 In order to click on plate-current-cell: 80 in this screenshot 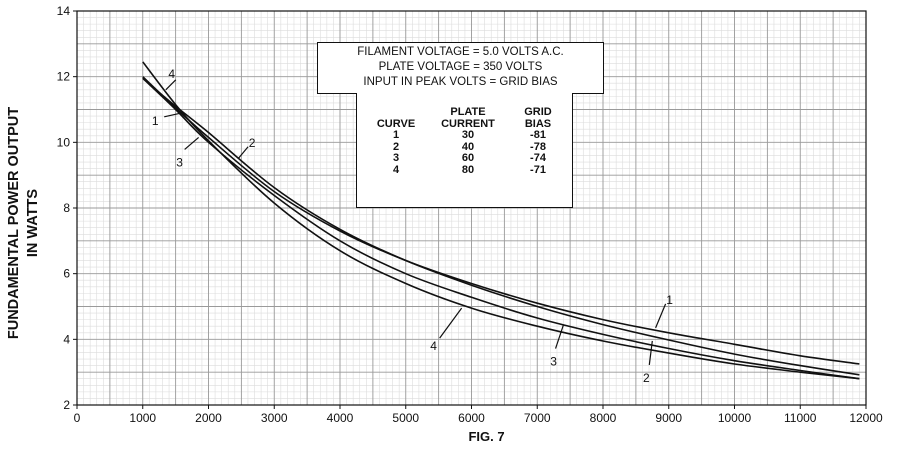, I will do `click(468, 169)`.